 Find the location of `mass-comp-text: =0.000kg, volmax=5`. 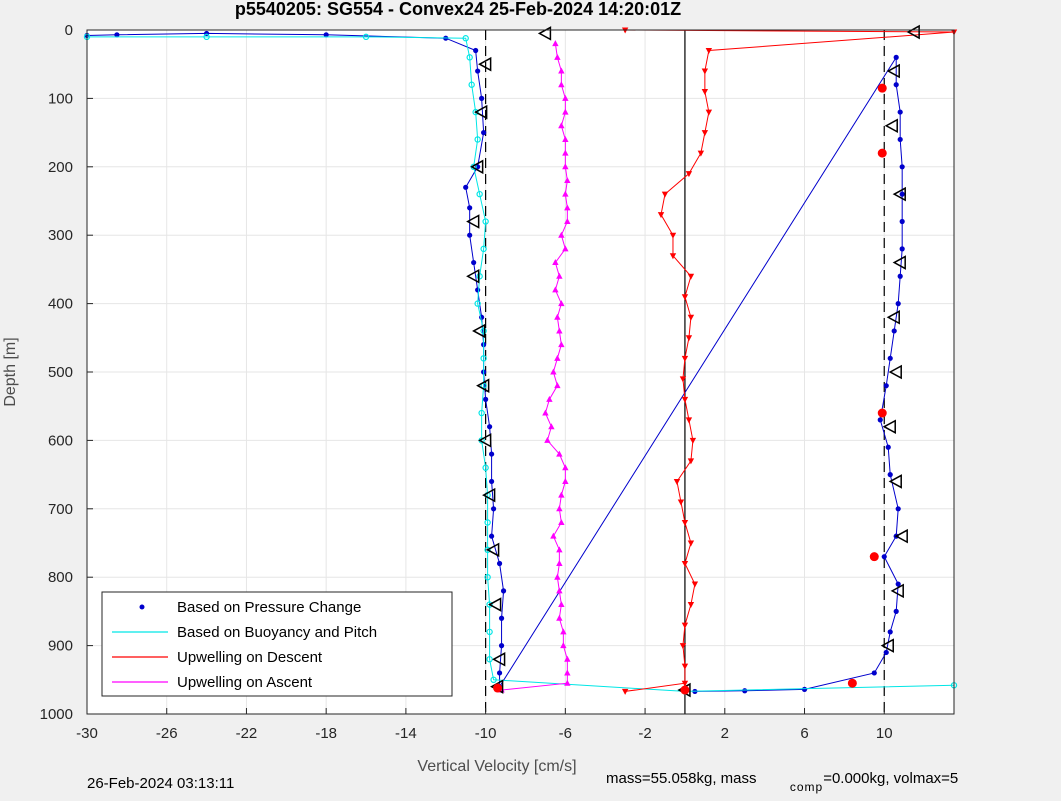

mass-comp-text: =0.000kg, volmax=5 is located at coordinates (891, 778).